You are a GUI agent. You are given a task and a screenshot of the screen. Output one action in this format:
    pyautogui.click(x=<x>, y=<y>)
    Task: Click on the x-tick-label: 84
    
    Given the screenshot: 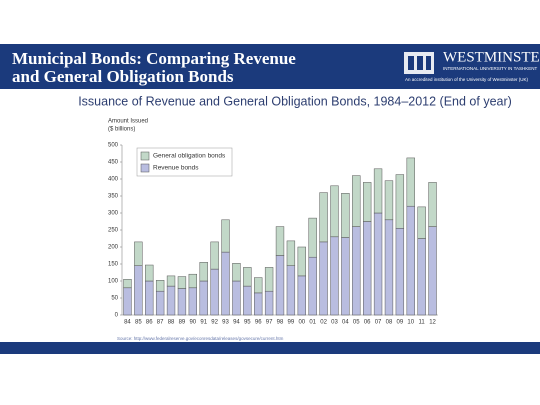 What is the action you would take?
    pyautogui.click(x=127, y=323)
    